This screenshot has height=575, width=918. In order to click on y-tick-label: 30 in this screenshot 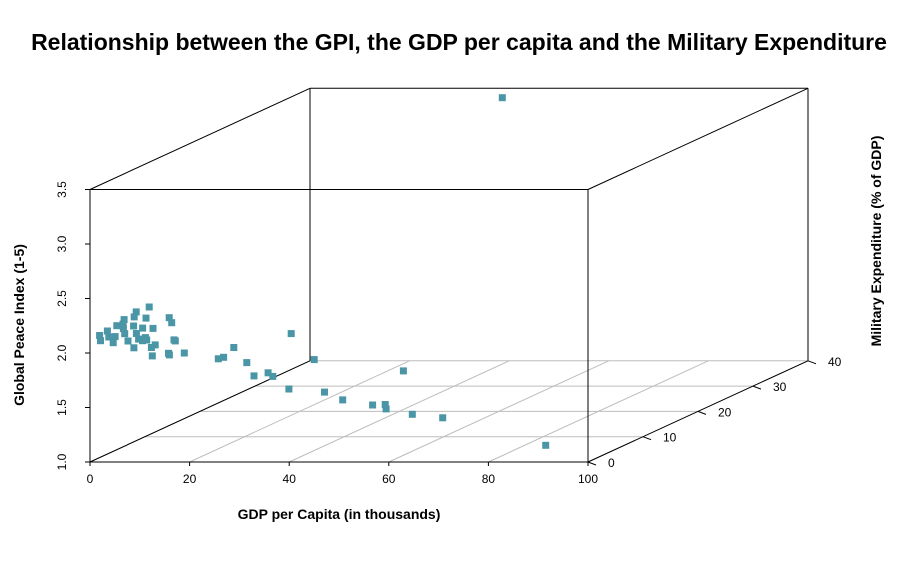, I will do `click(780, 387)`.